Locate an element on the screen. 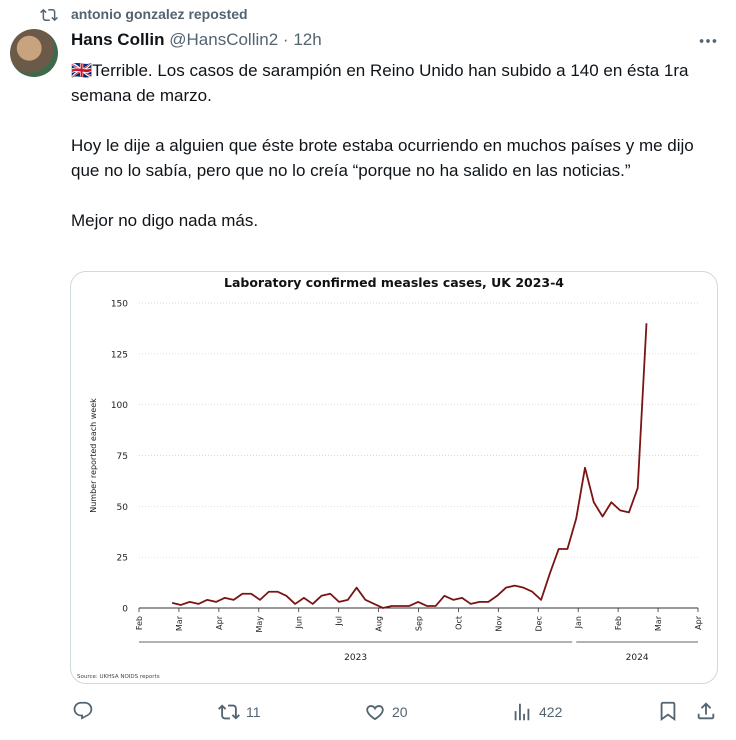  source: Source: UKHSA NOIDS reports is located at coordinates (118, 677).